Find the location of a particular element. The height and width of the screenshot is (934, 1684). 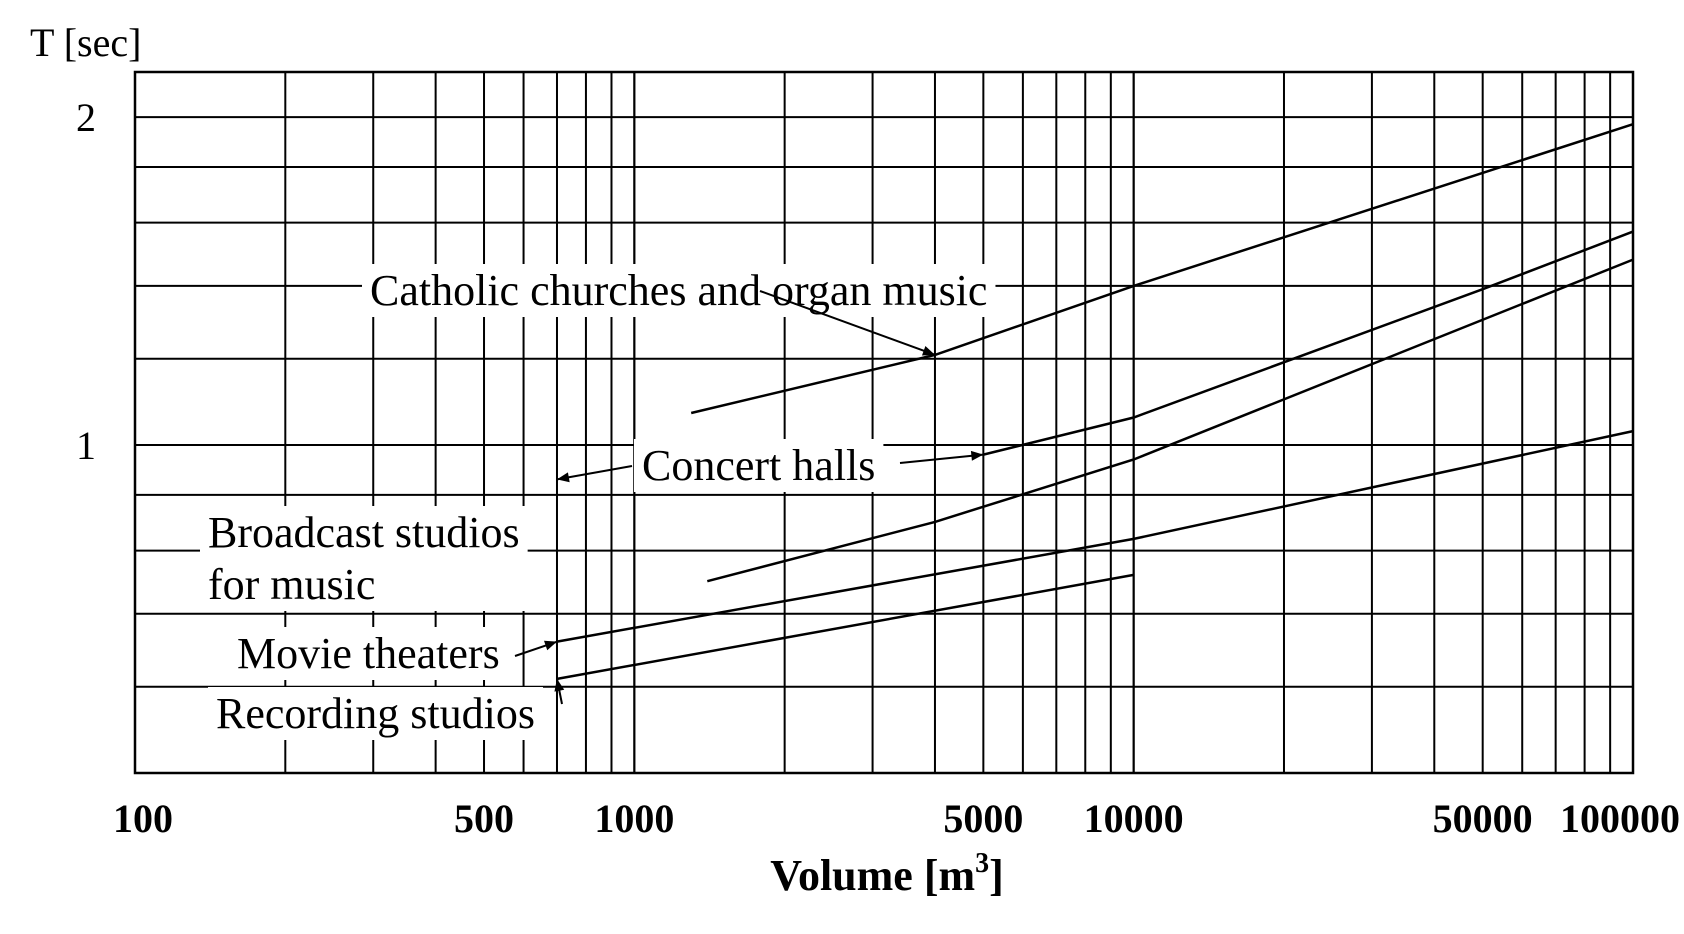

arrowhead-concert is located at coordinates (977, 455).